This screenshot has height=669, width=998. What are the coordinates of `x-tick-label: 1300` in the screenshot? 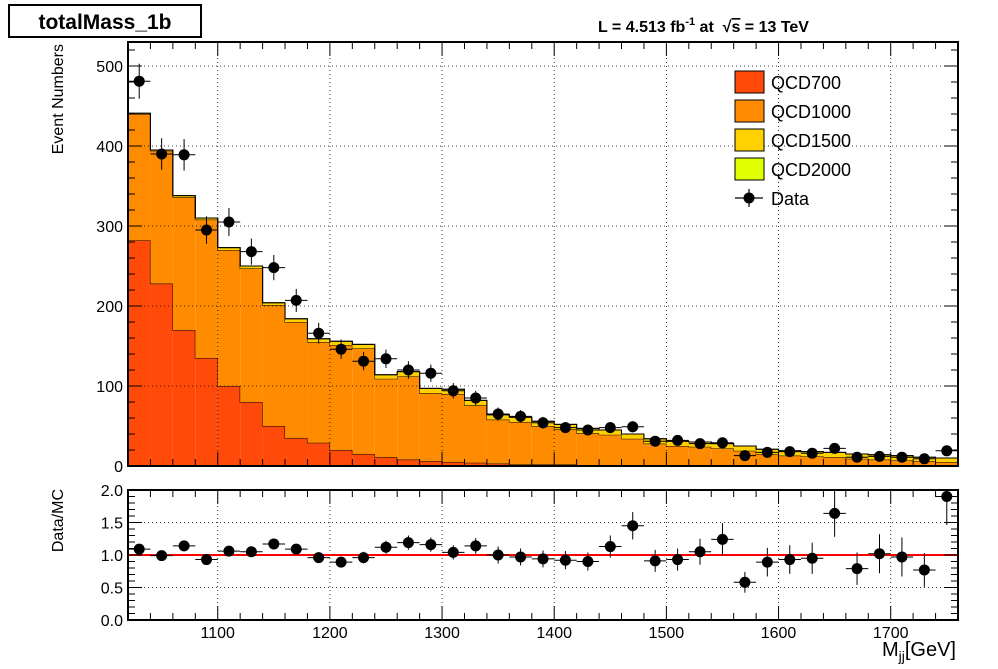 It's located at (442, 633).